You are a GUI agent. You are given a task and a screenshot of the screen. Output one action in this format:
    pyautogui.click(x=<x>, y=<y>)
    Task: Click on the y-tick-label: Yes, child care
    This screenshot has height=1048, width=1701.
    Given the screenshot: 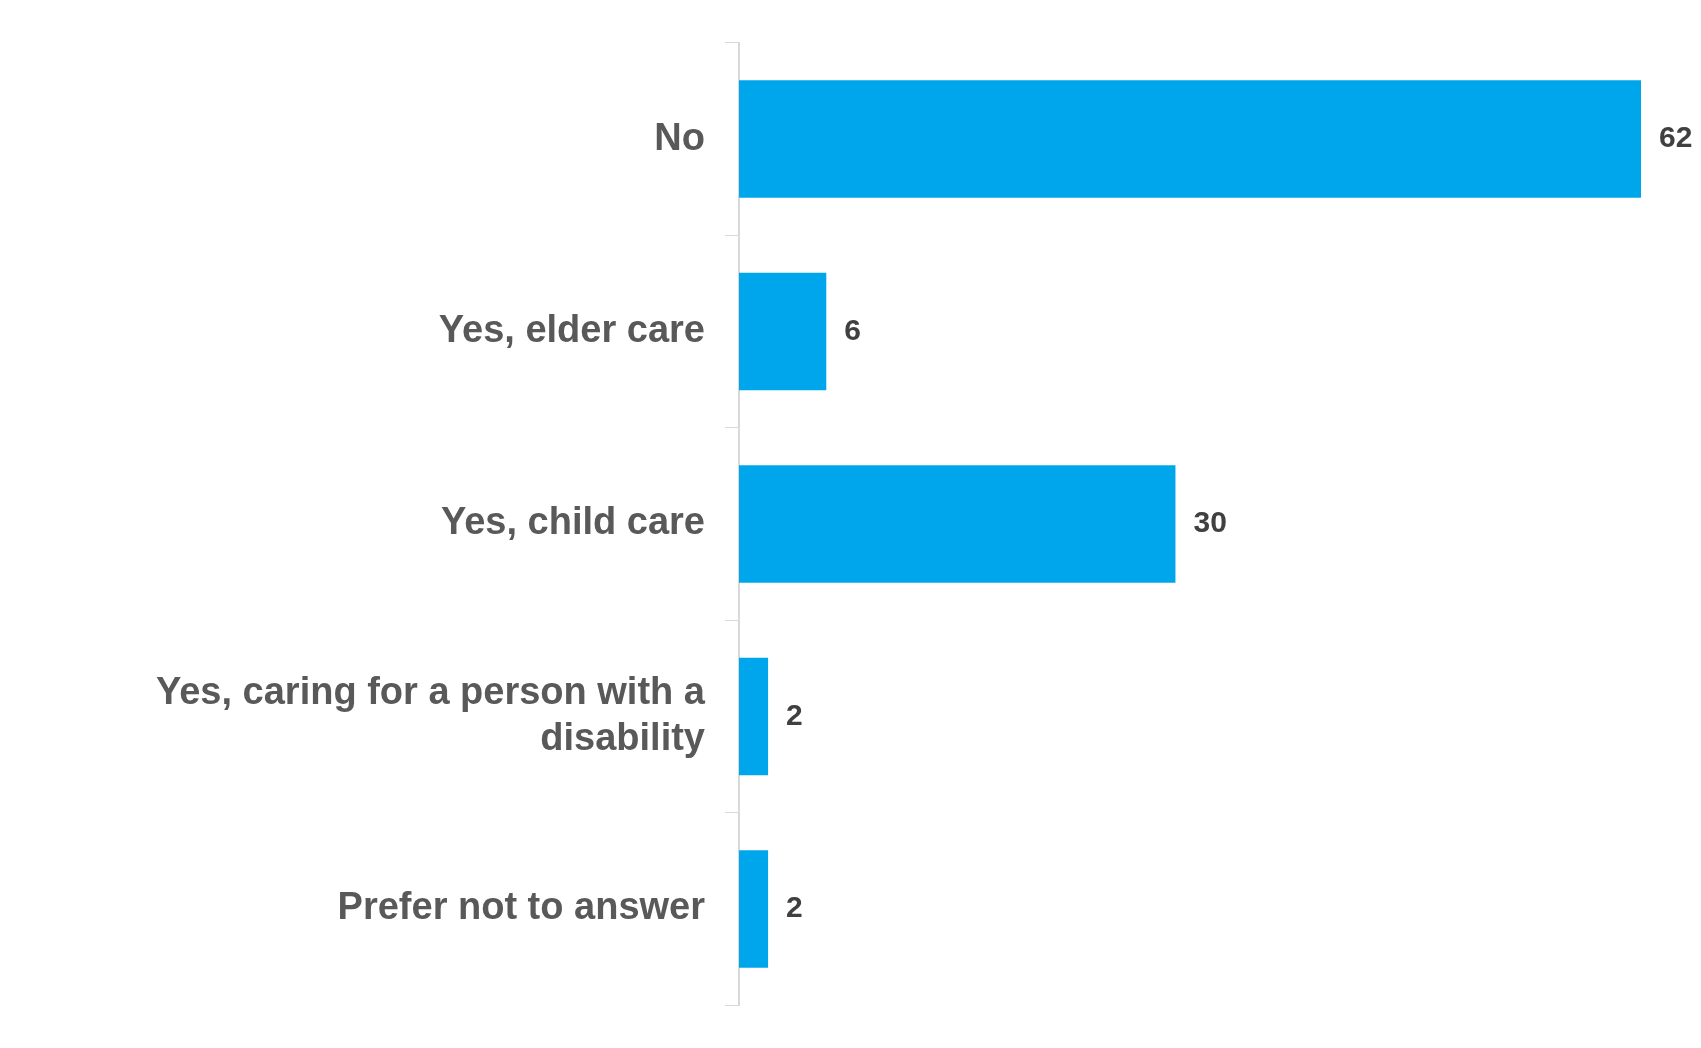 What is the action you would take?
    pyautogui.click(x=572, y=521)
    